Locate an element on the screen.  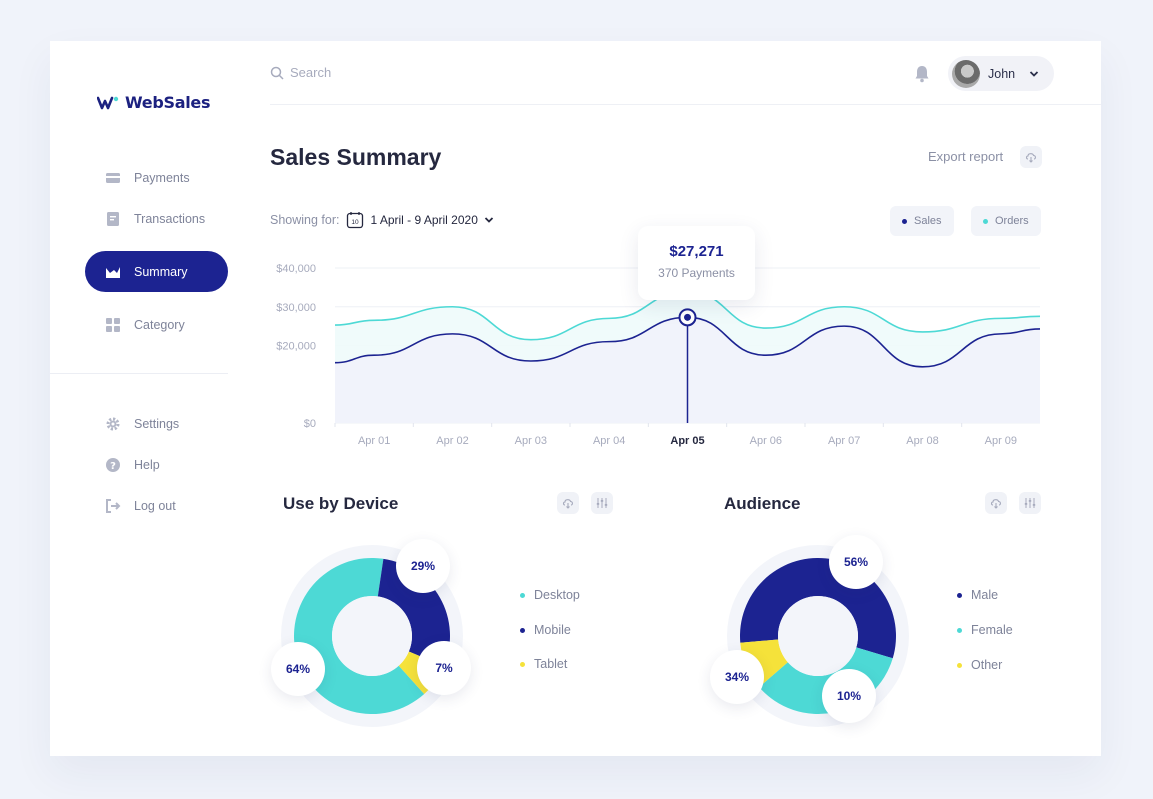
highlight-point-inner is located at coordinates (687, 317).